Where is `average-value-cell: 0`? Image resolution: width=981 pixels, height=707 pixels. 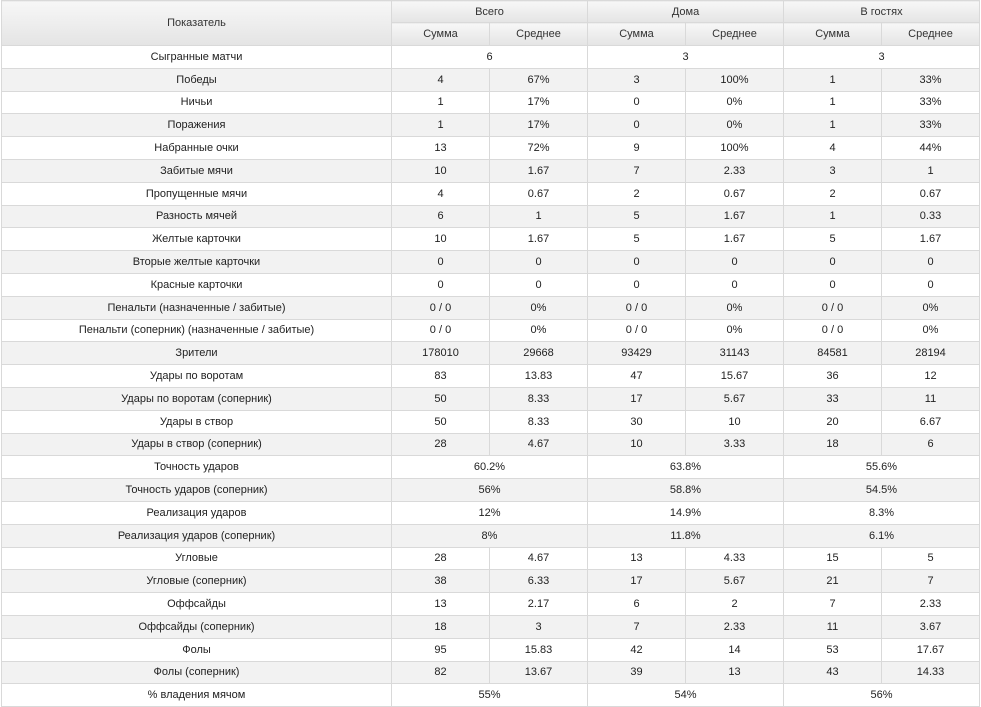 average-value-cell: 0 is located at coordinates (734, 284).